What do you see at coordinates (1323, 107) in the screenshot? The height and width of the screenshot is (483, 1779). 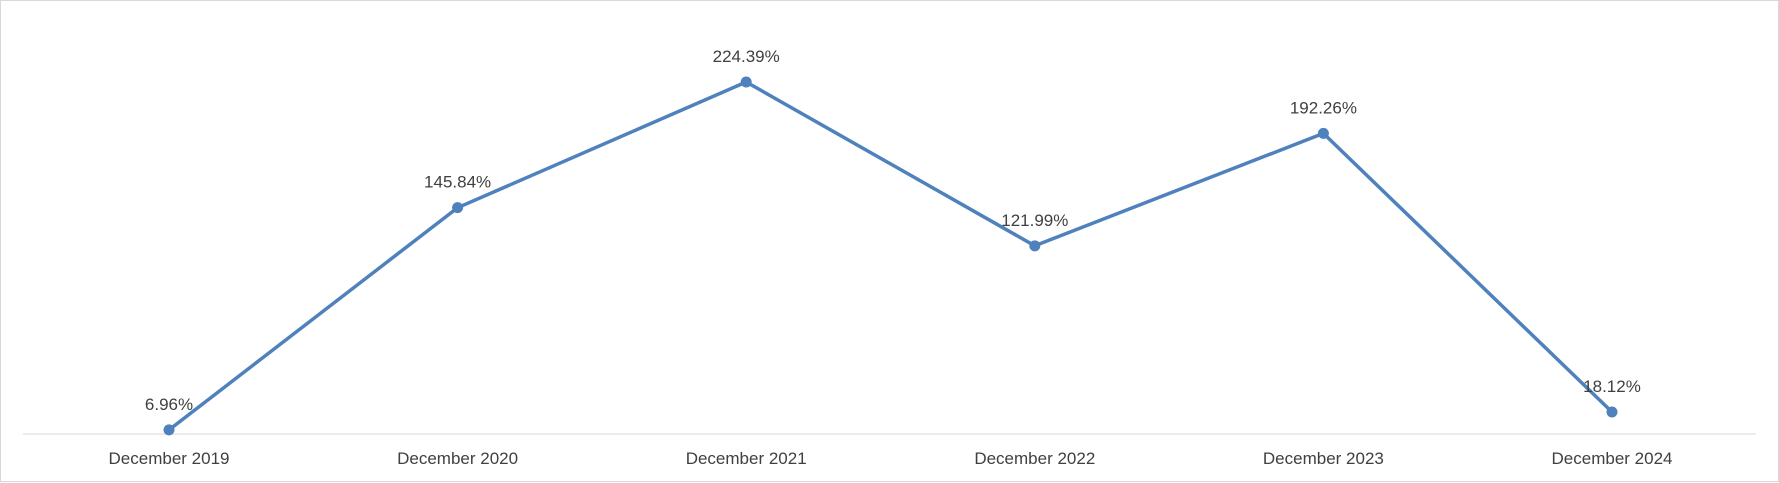 I see `data-label: 192.26%` at bounding box center [1323, 107].